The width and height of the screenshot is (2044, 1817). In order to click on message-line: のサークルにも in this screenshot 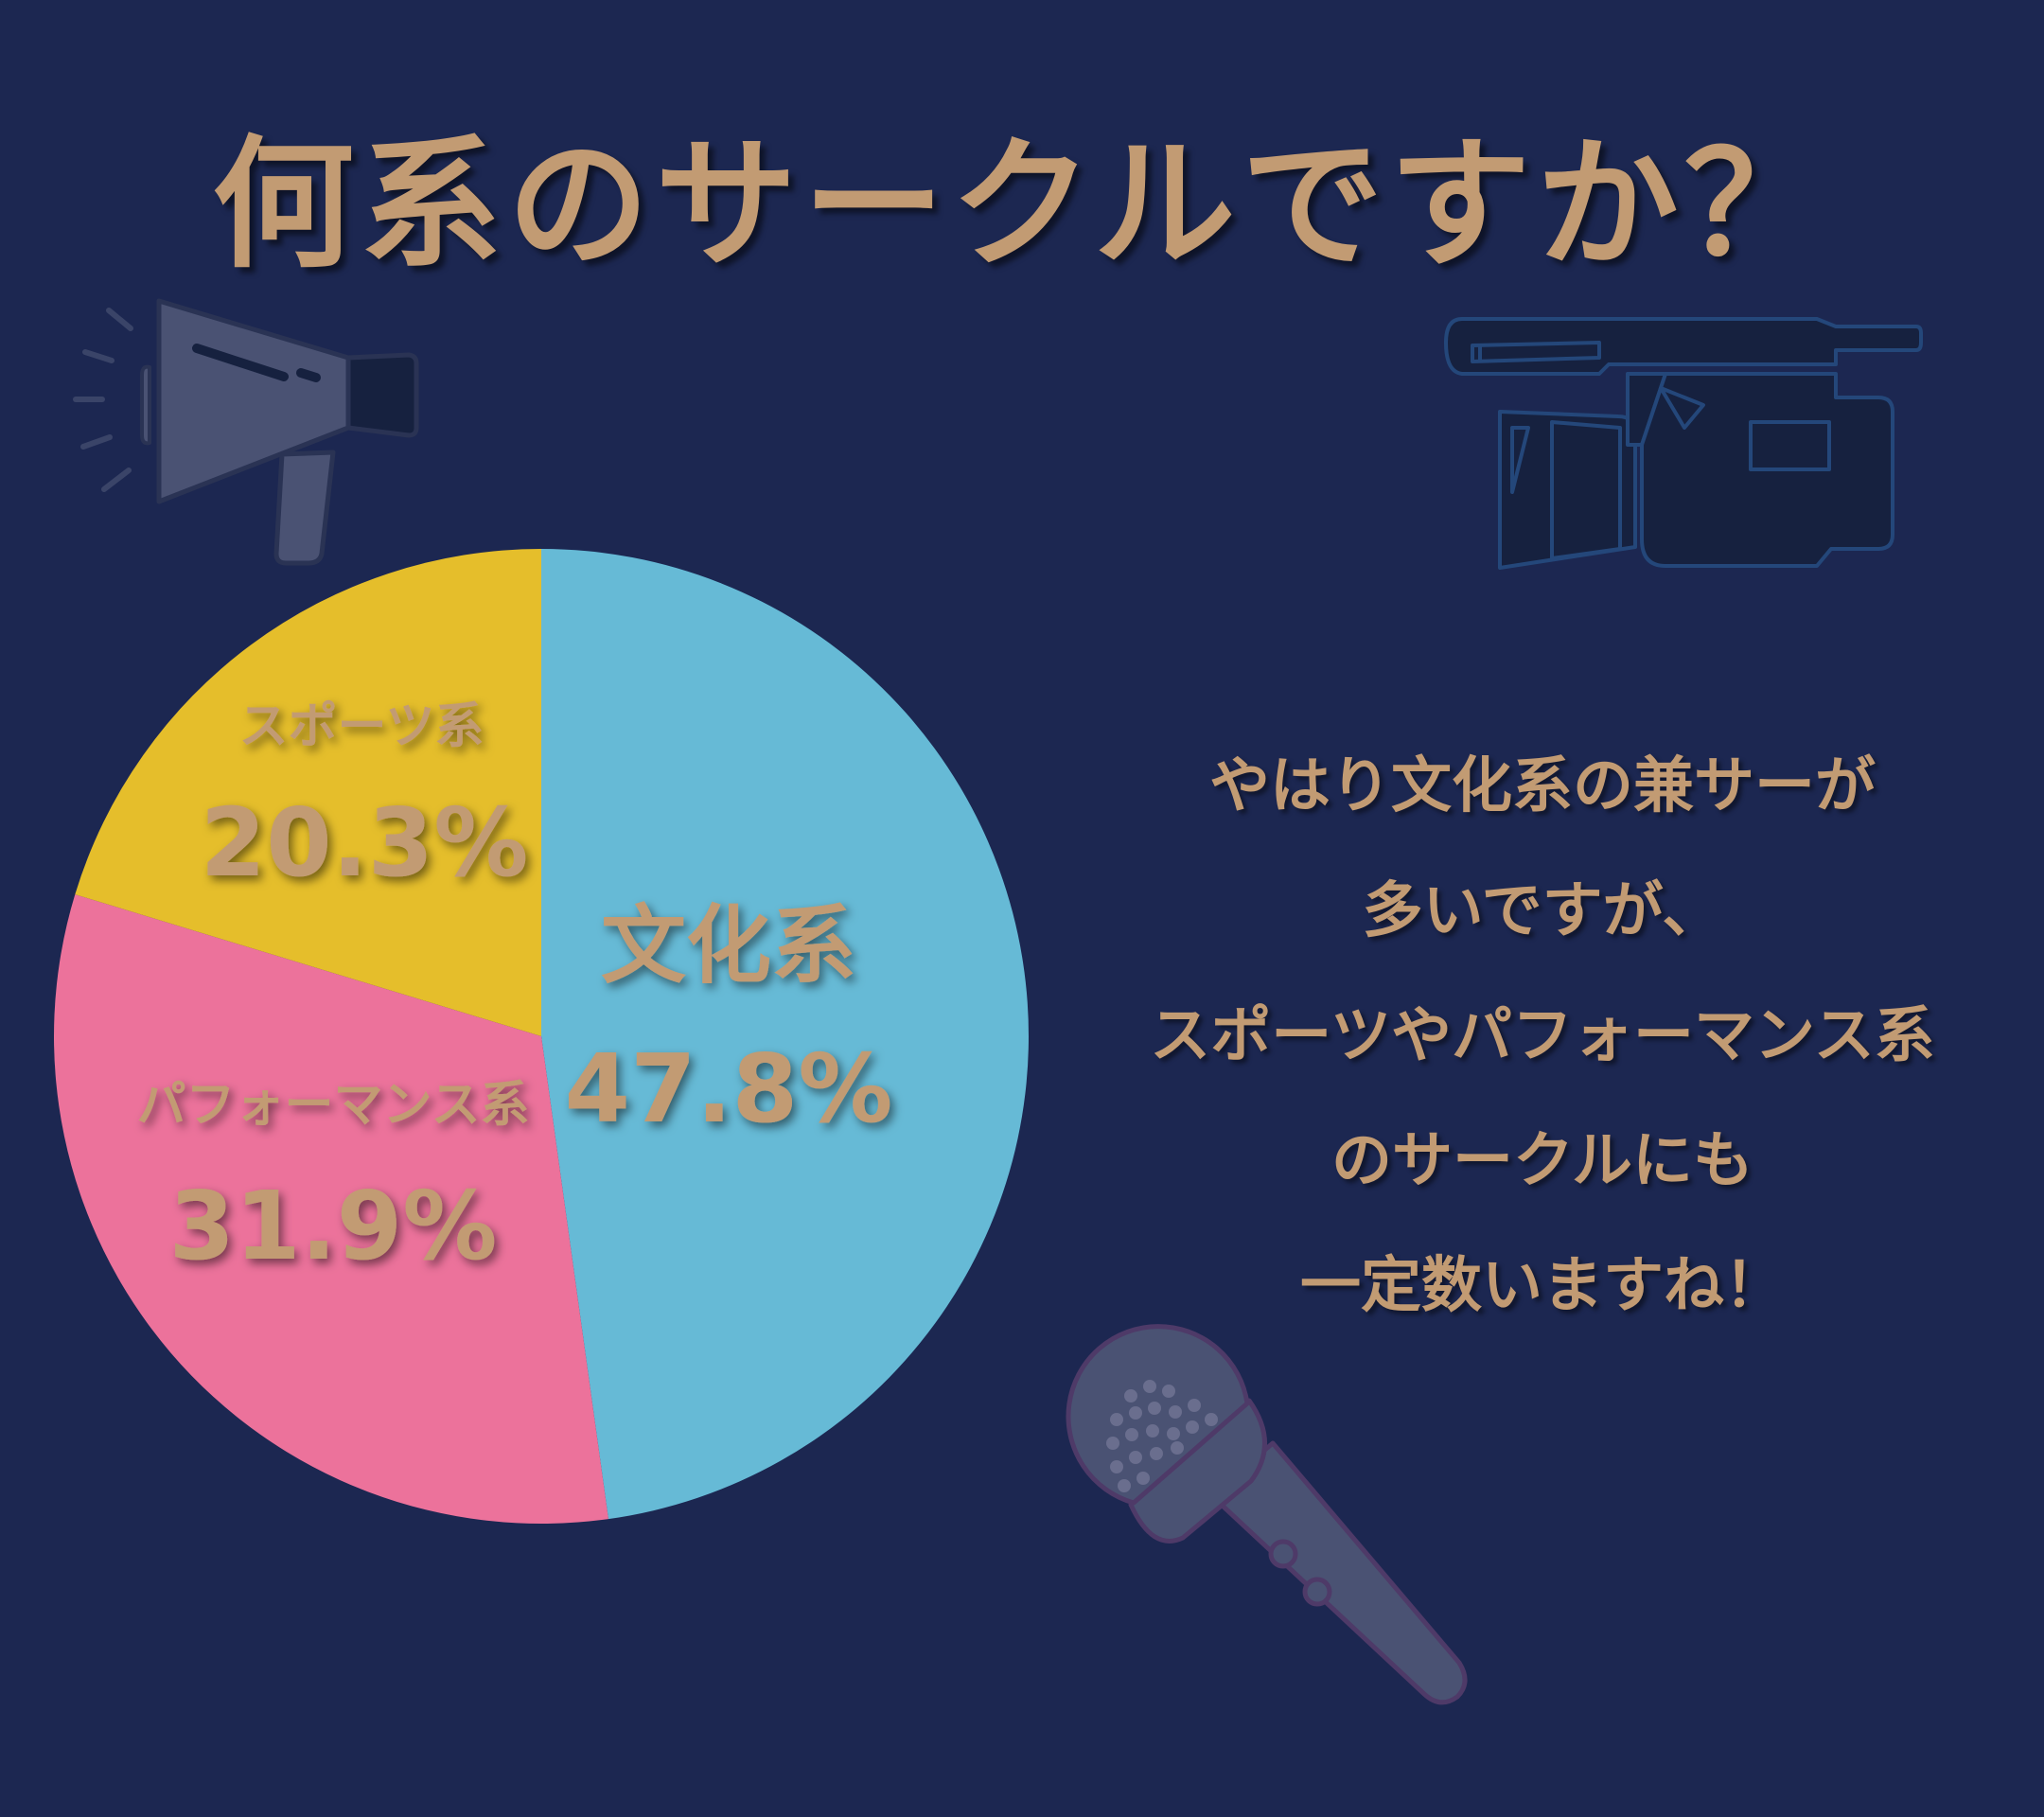, I will do `click(1542, 1161)`.